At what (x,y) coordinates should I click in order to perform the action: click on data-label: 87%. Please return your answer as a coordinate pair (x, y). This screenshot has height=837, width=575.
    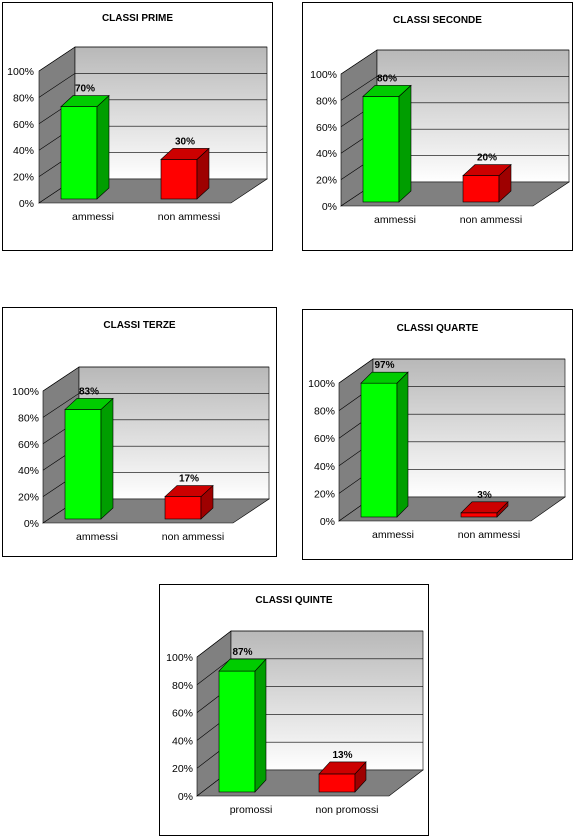
    Looking at the image, I should click on (242, 652).